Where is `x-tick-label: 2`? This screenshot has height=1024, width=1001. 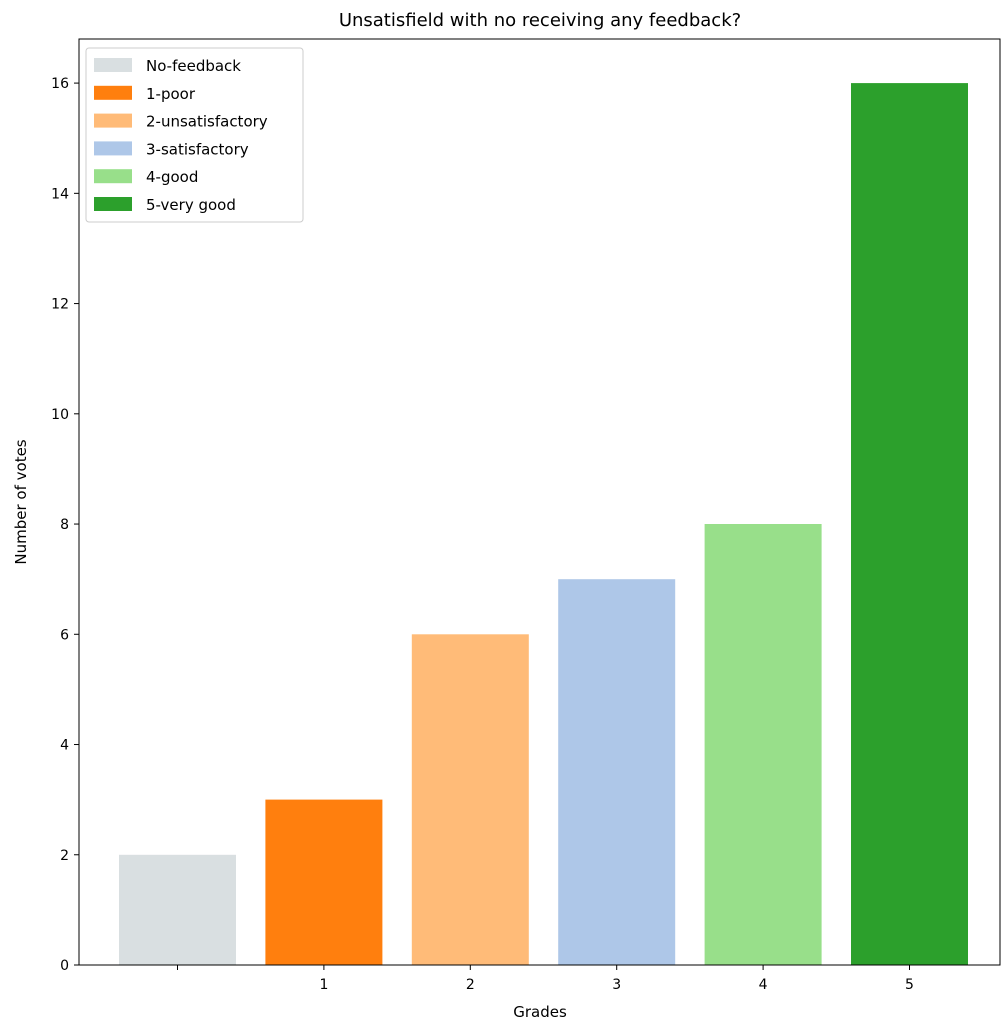 x-tick-label: 2 is located at coordinates (470, 985).